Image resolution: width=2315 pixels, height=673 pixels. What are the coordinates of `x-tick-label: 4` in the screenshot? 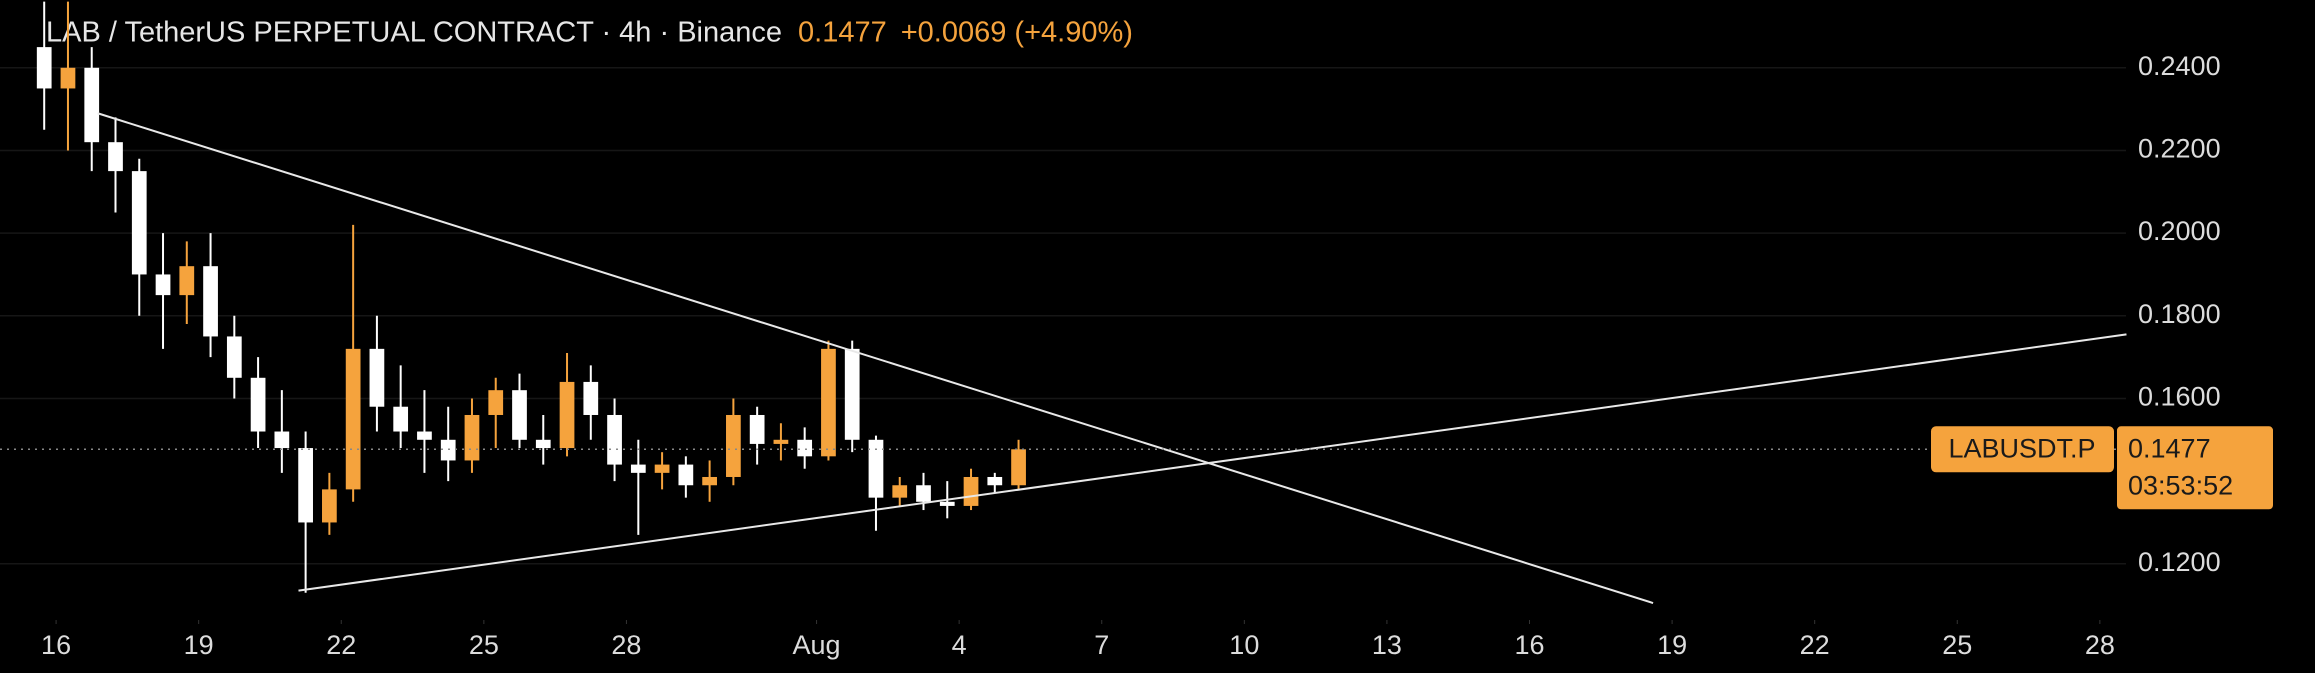 It's located at (959, 645).